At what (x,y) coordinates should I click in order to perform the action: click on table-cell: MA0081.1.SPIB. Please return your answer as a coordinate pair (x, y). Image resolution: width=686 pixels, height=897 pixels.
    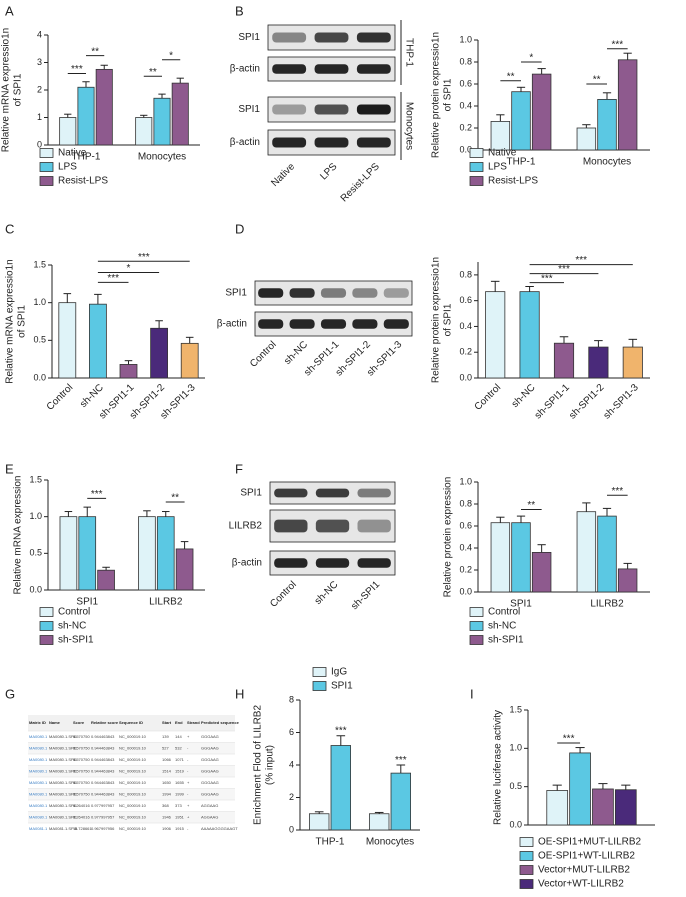
    Looking at the image, I should click on (63, 828).